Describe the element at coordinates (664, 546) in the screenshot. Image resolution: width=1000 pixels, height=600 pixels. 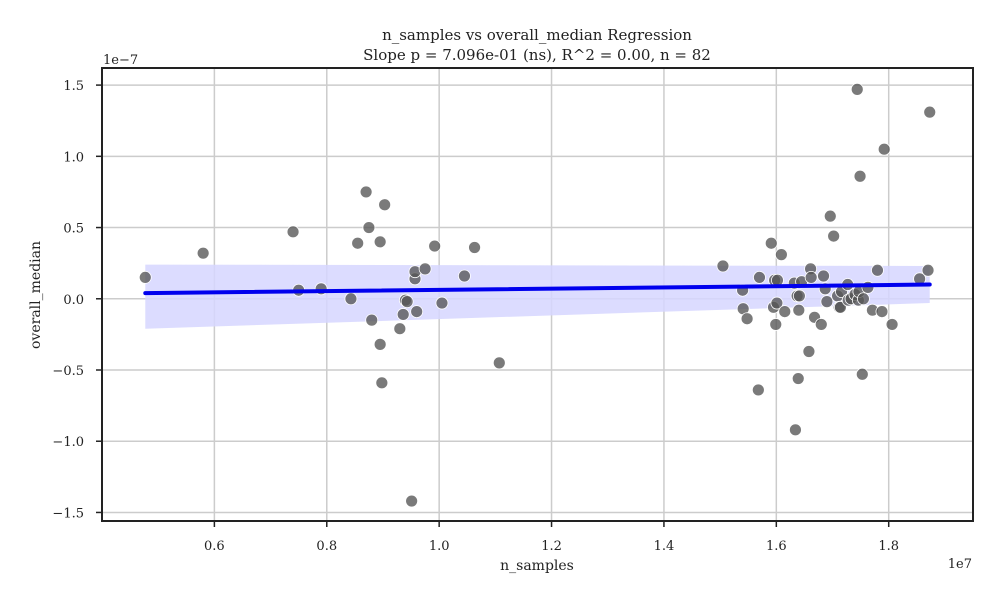
I see `x-tick-label: 1.4` at that location.